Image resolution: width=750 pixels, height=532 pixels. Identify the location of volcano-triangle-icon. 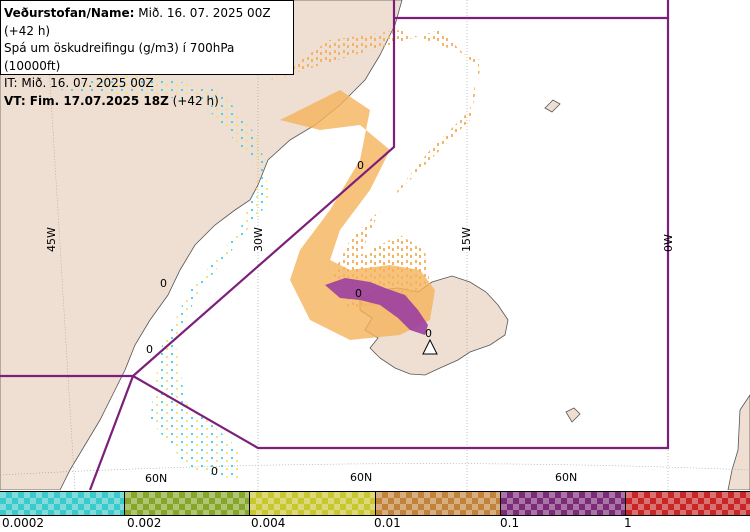
(430, 346).